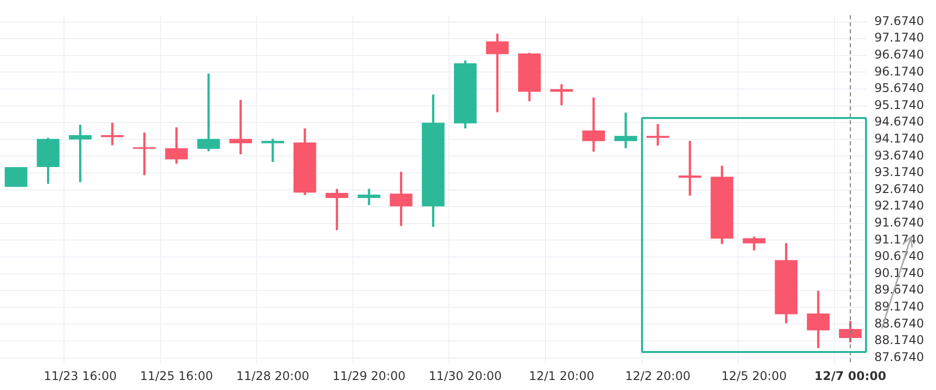 The width and height of the screenshot is (936, 390). I want to click on y-tick-label: 95.6740, so click(899, 88).